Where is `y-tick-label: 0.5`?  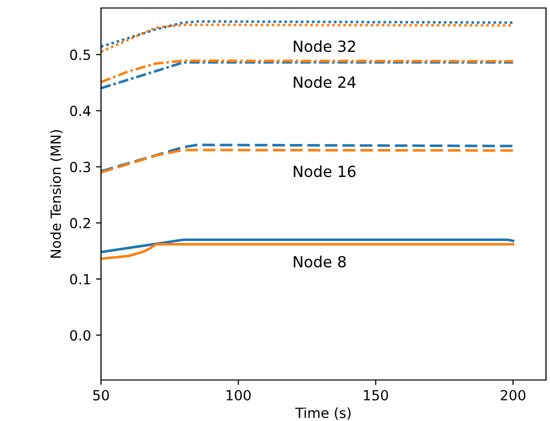
y-tick-label: 0.5 is located at coordinates (80, 55).